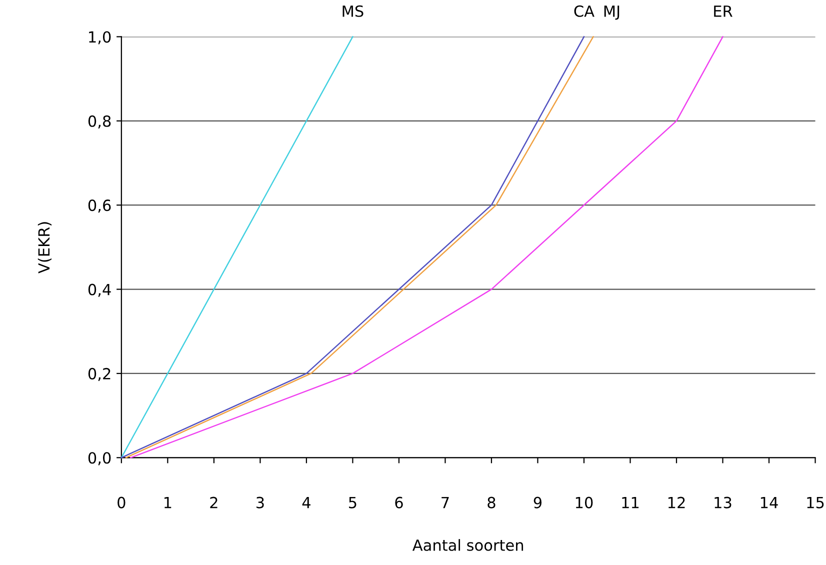  I want to click on x-tick-label: 8, so click(492, 502).